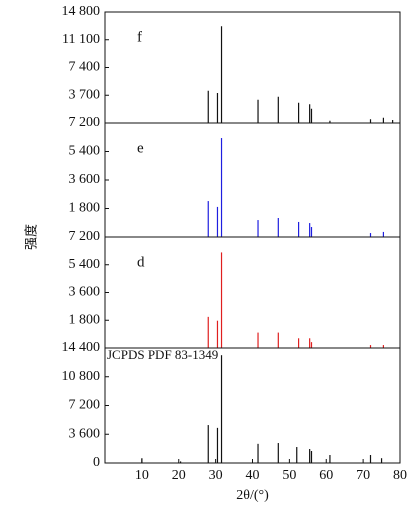 Image resolution: width=420 pixels, height=510 pixels. I want to click on panel-label: e, so click(140, 148).